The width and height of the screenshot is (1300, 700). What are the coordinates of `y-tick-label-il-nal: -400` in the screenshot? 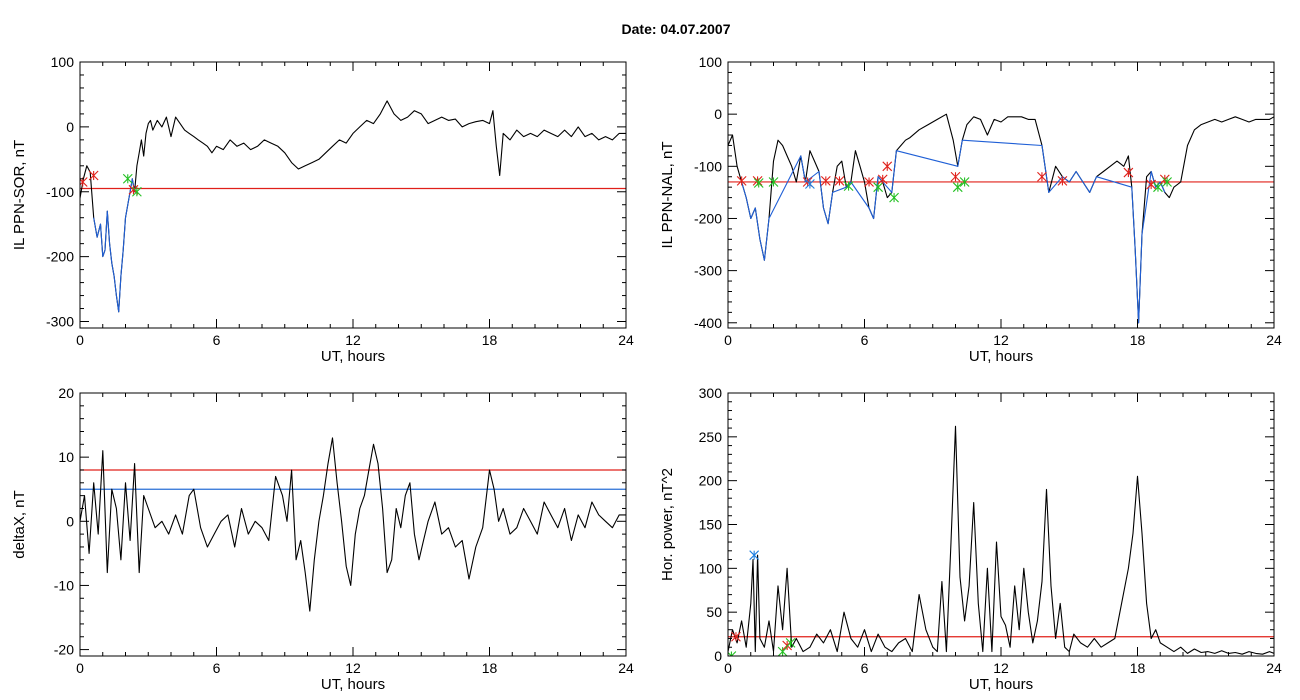 It's located at (708, 323).